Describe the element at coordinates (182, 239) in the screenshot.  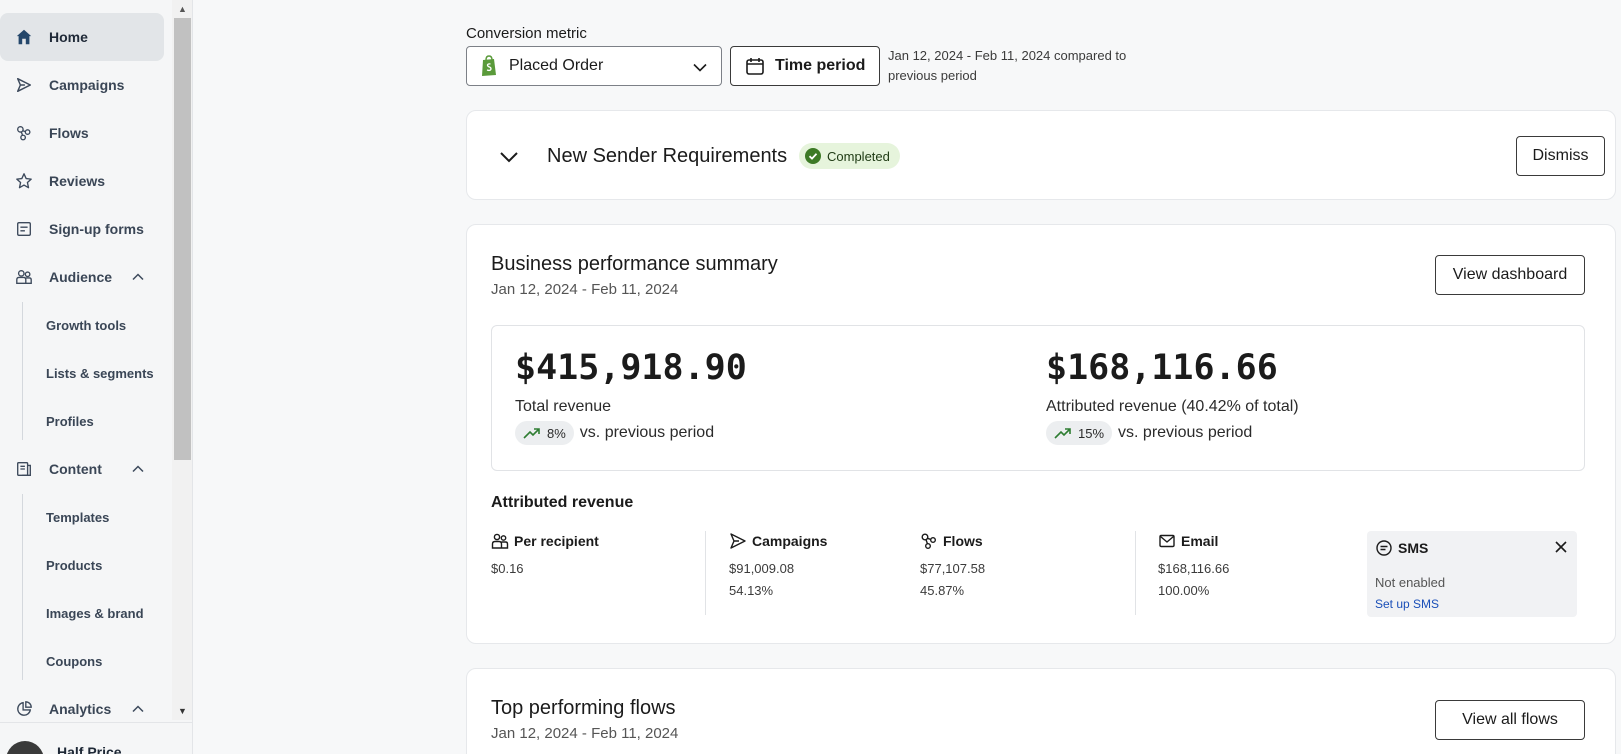
I see `scrollbar-thumb` at that location.